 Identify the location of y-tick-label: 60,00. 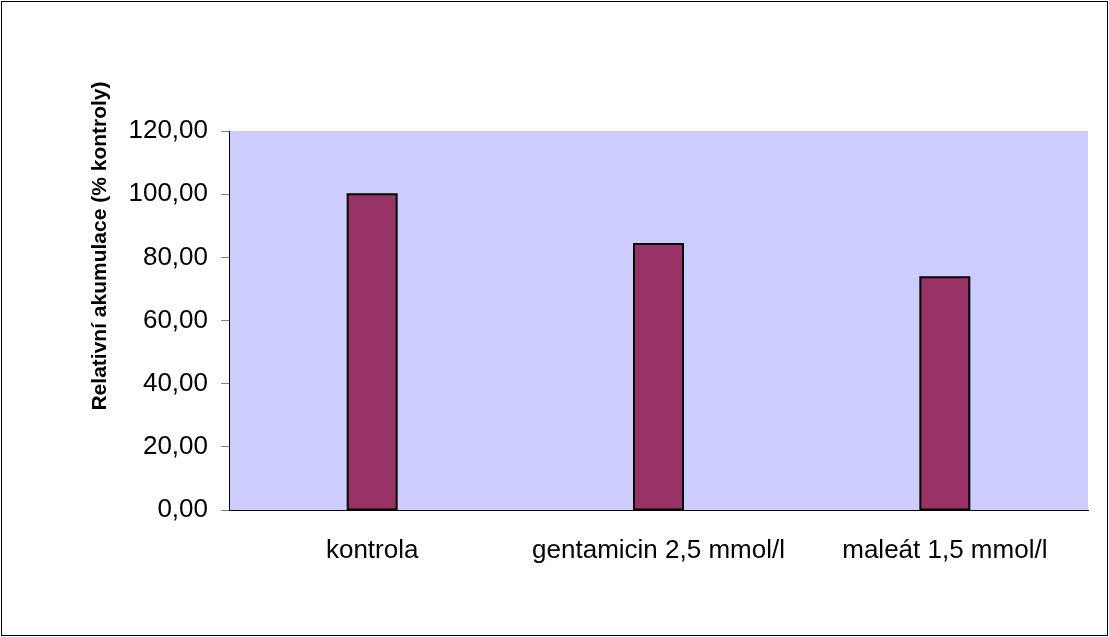
(175, 318).